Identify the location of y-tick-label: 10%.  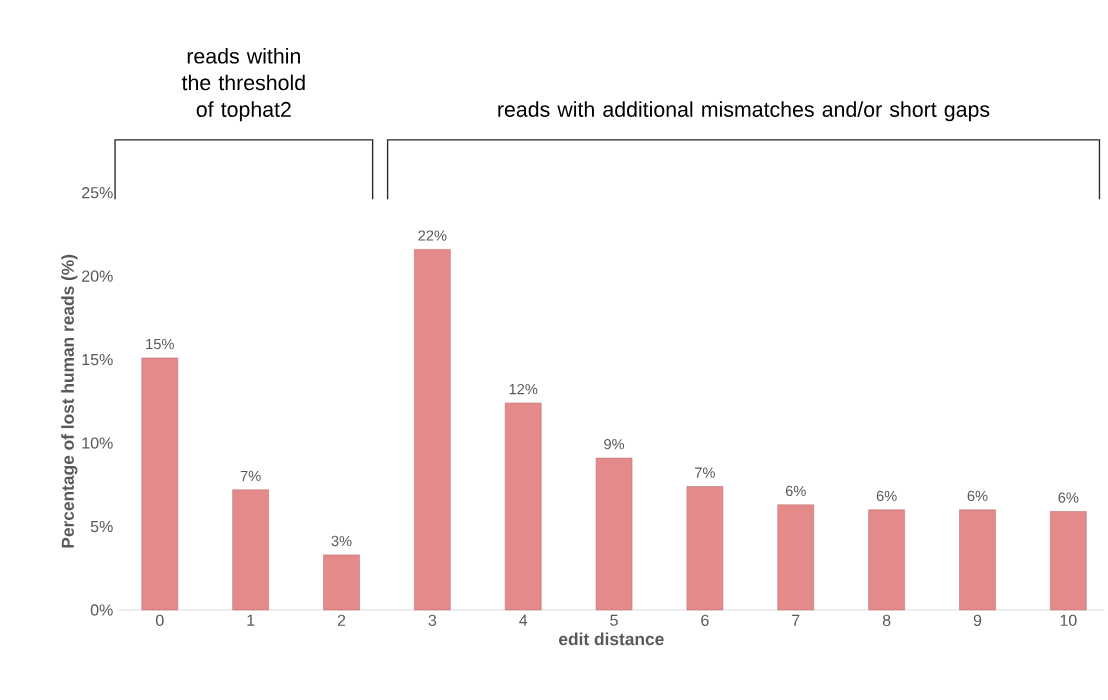
(97, 443).